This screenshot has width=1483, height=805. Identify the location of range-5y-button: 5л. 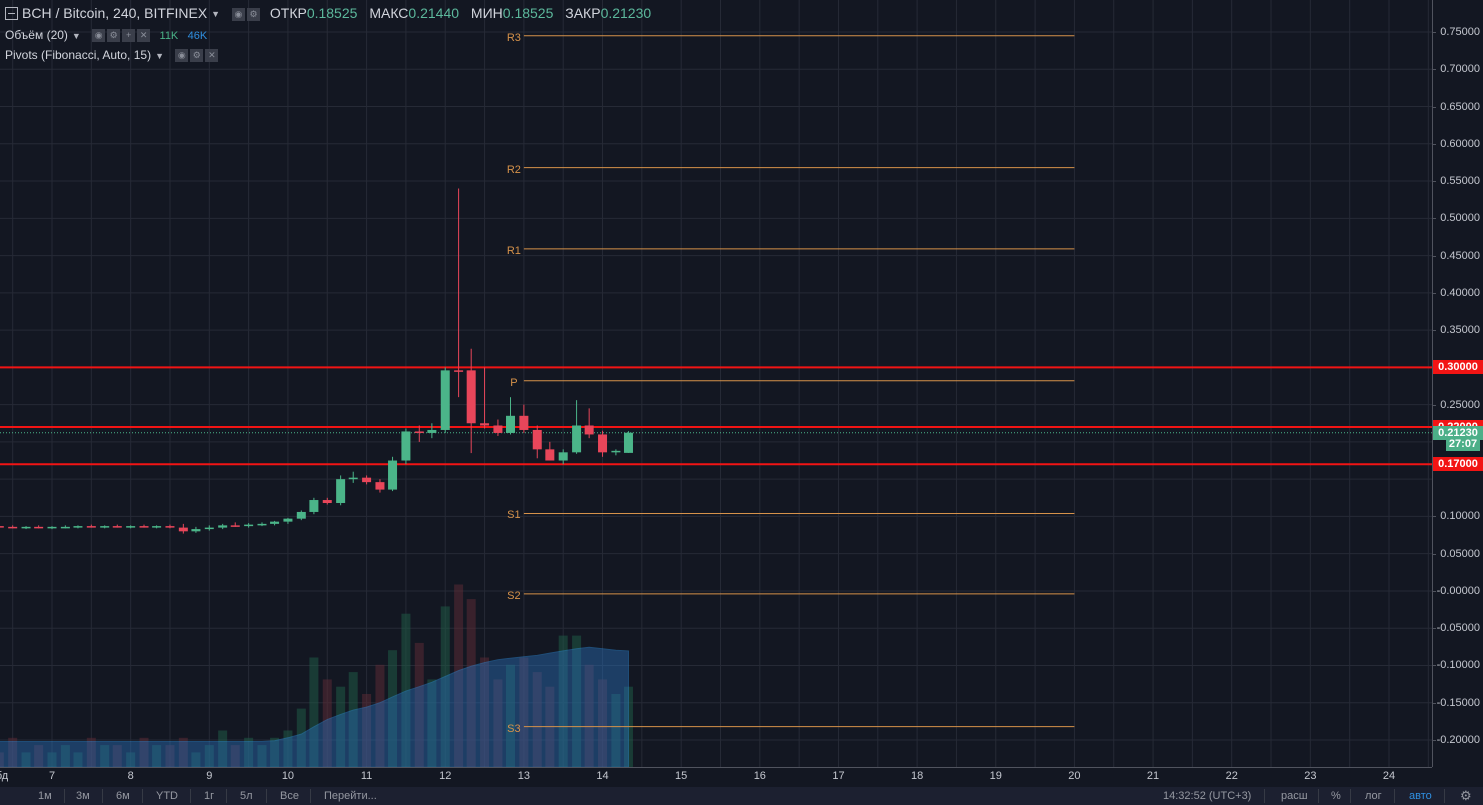
(246, 796).